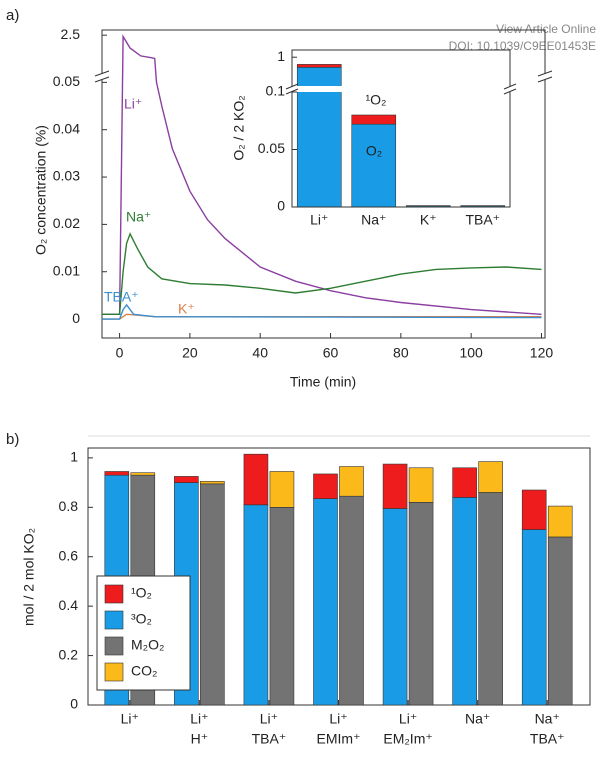 Image resolution: width=600 pixels, height=764 pixels. Describe the element at coordinates (200, 739) in the screenshot. I see `x-tick-label: H⁺` at that location.